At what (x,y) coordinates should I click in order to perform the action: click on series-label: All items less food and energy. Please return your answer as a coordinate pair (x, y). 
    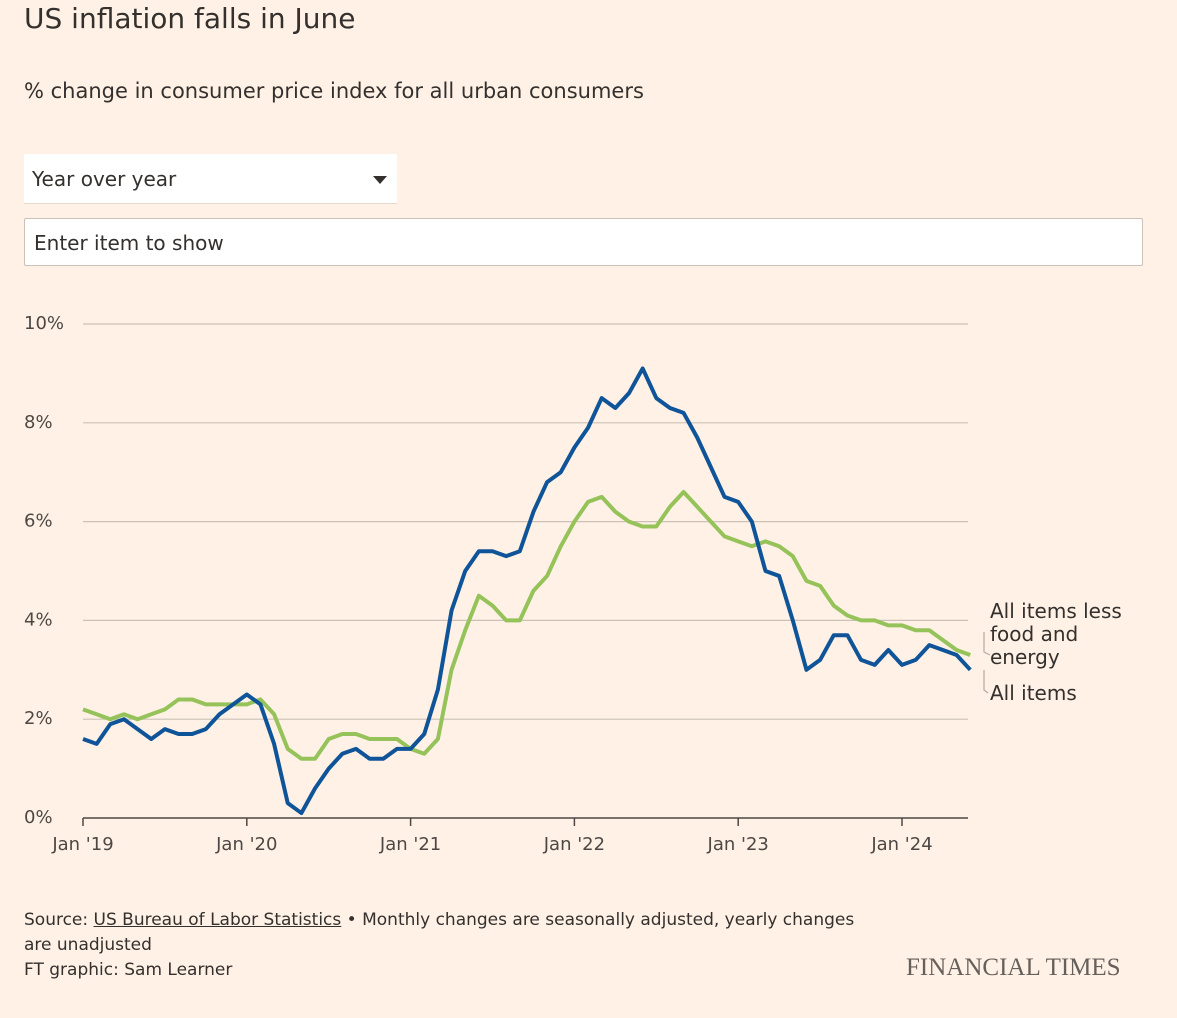
    Looking at the image, I should click on (1056, 634).